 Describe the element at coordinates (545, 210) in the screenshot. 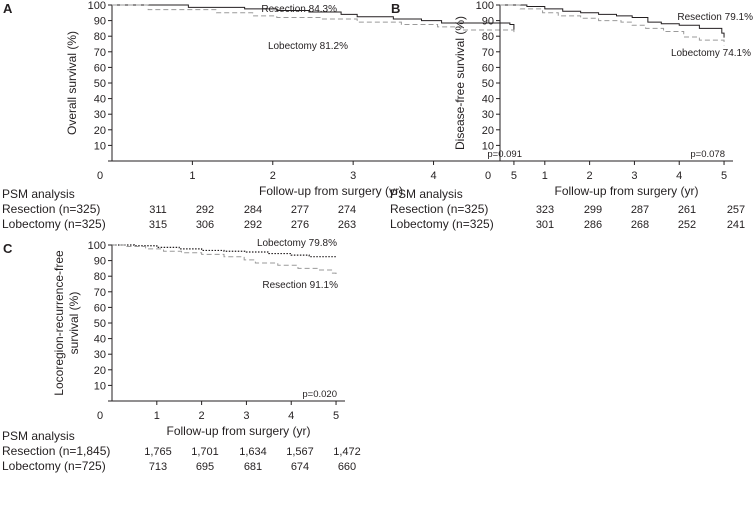

I see `risk-table-cell: 323` at that location.